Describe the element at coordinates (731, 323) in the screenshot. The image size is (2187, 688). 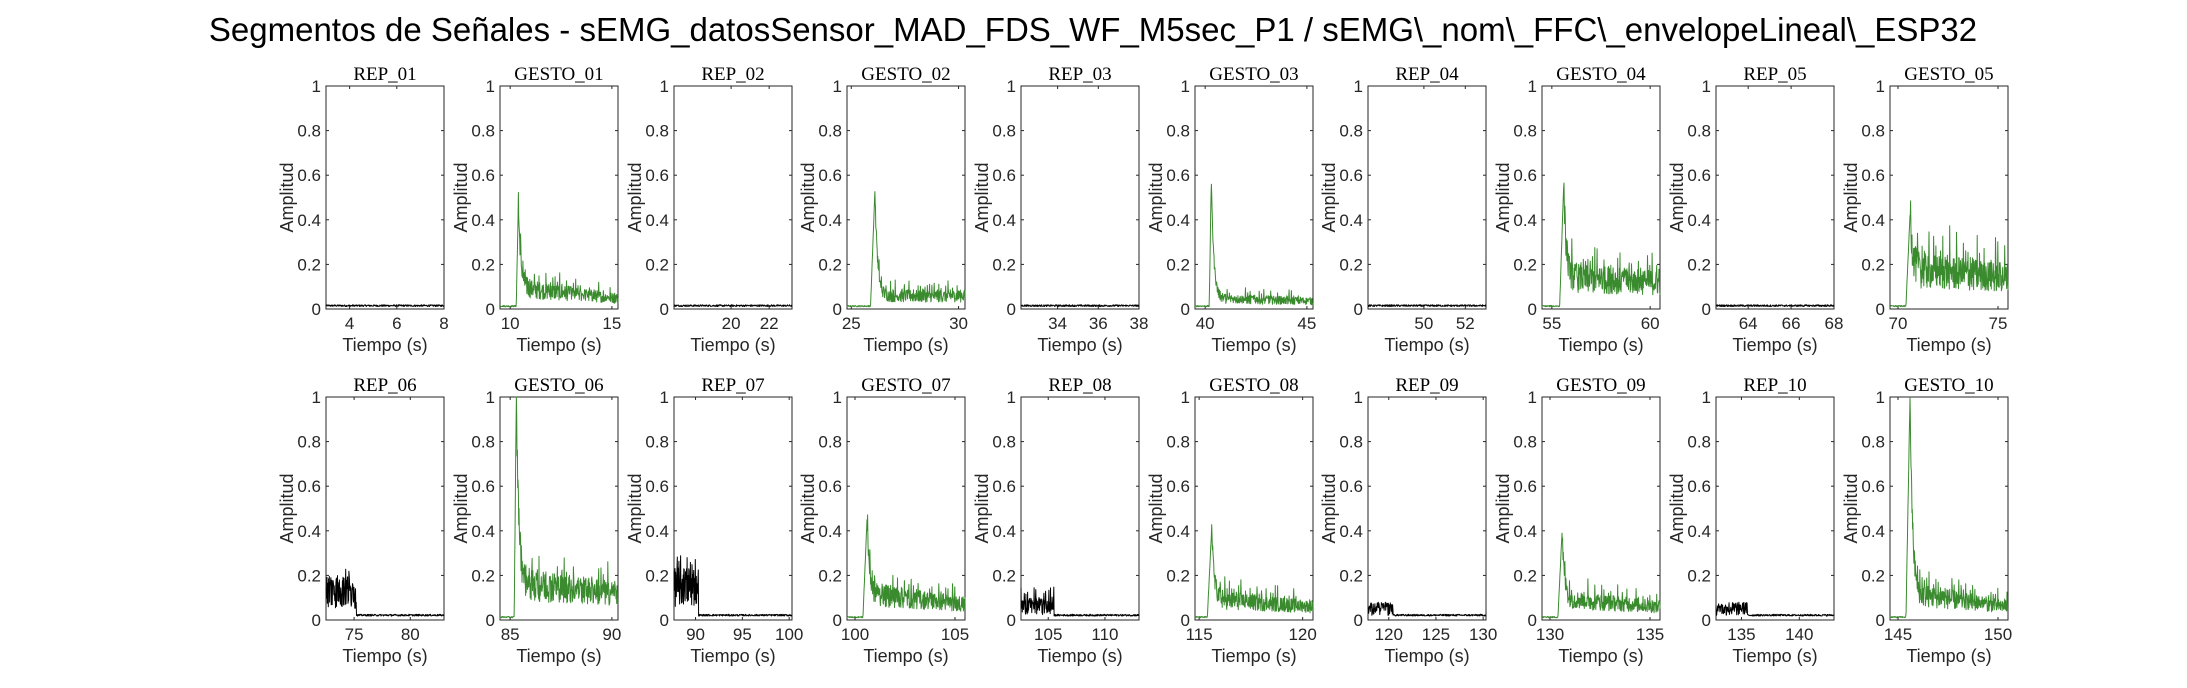
I see `x-tick-label: 20` at that location.